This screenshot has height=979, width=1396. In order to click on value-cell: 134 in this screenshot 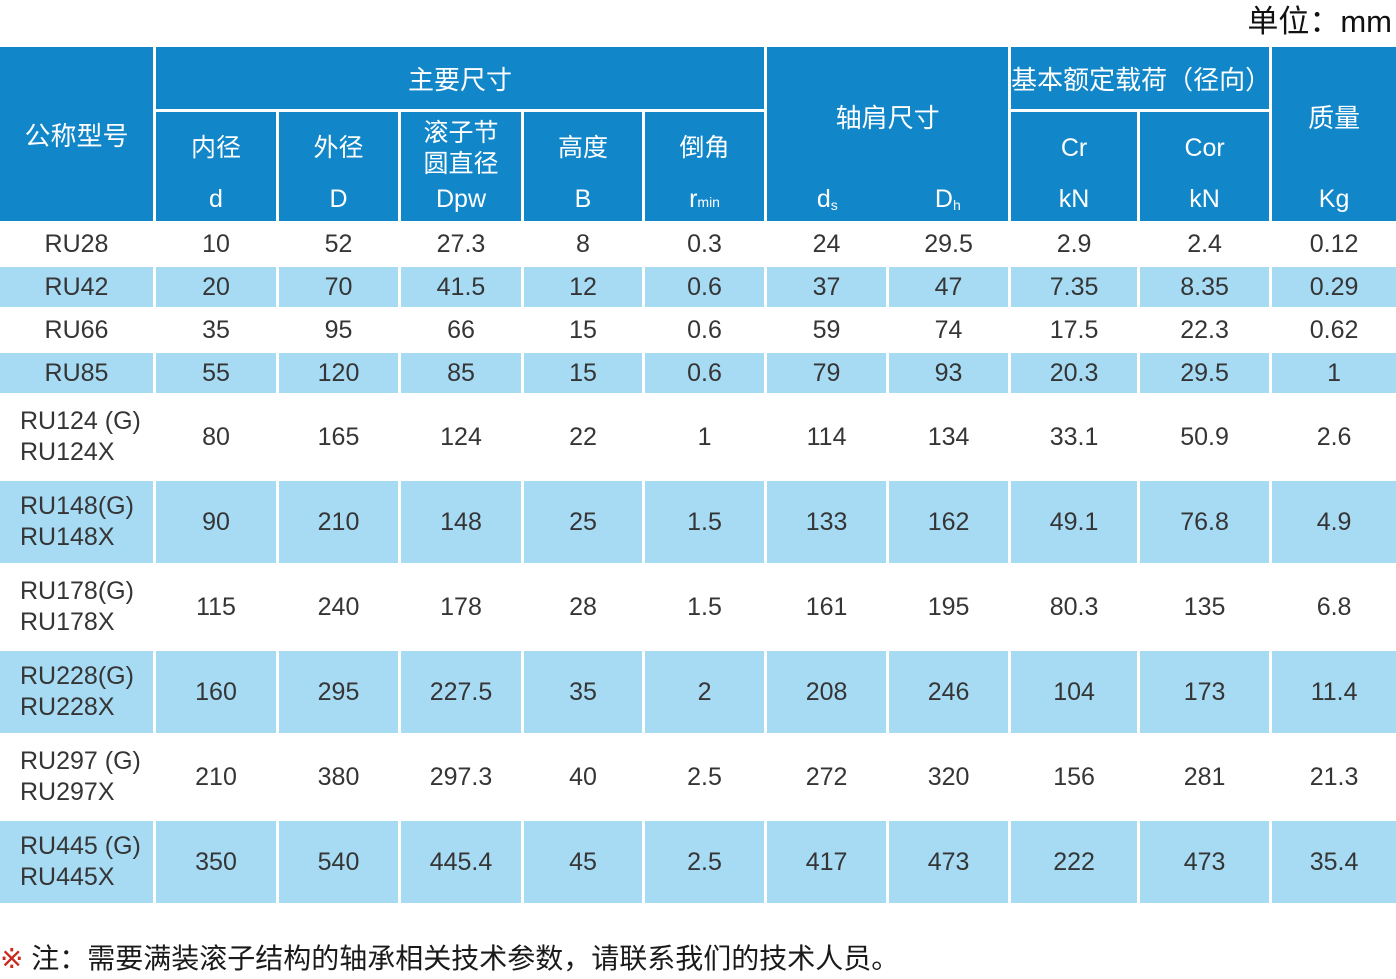, I will do `click(949, 437)`.